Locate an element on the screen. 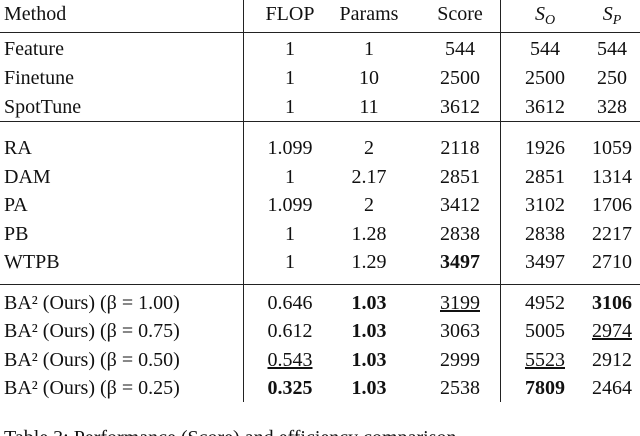 This screenshot has height=436, width=640. value-cell: 0.543 is located at coordinates (290, 360).